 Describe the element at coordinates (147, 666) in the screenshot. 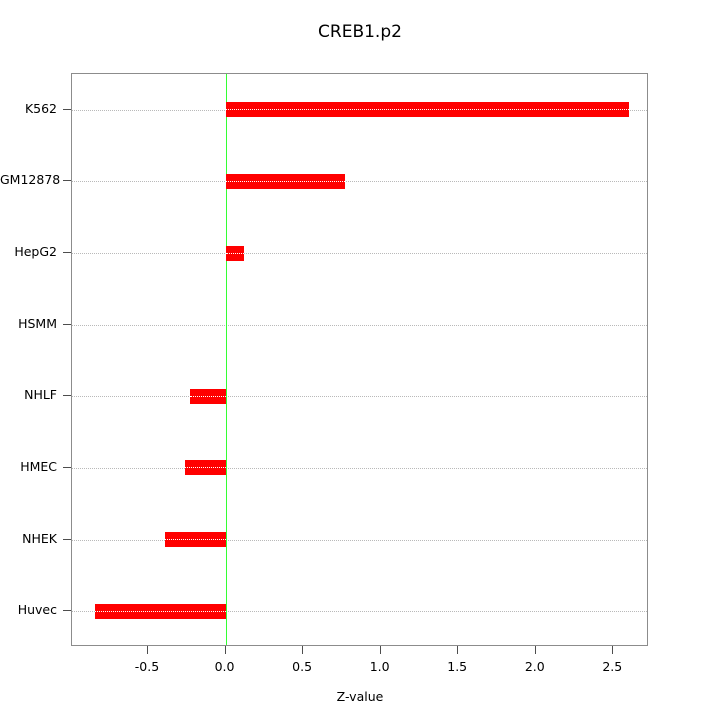

I see `x-axis-tick-label: -0.5` at that location.